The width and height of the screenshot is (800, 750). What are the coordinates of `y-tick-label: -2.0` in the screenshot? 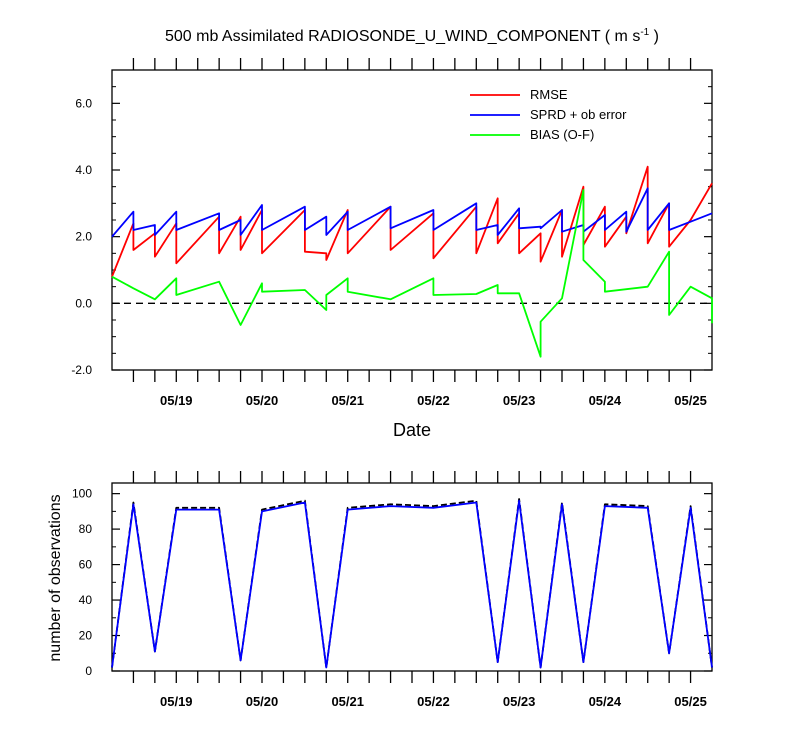 It's located at (81, 370).